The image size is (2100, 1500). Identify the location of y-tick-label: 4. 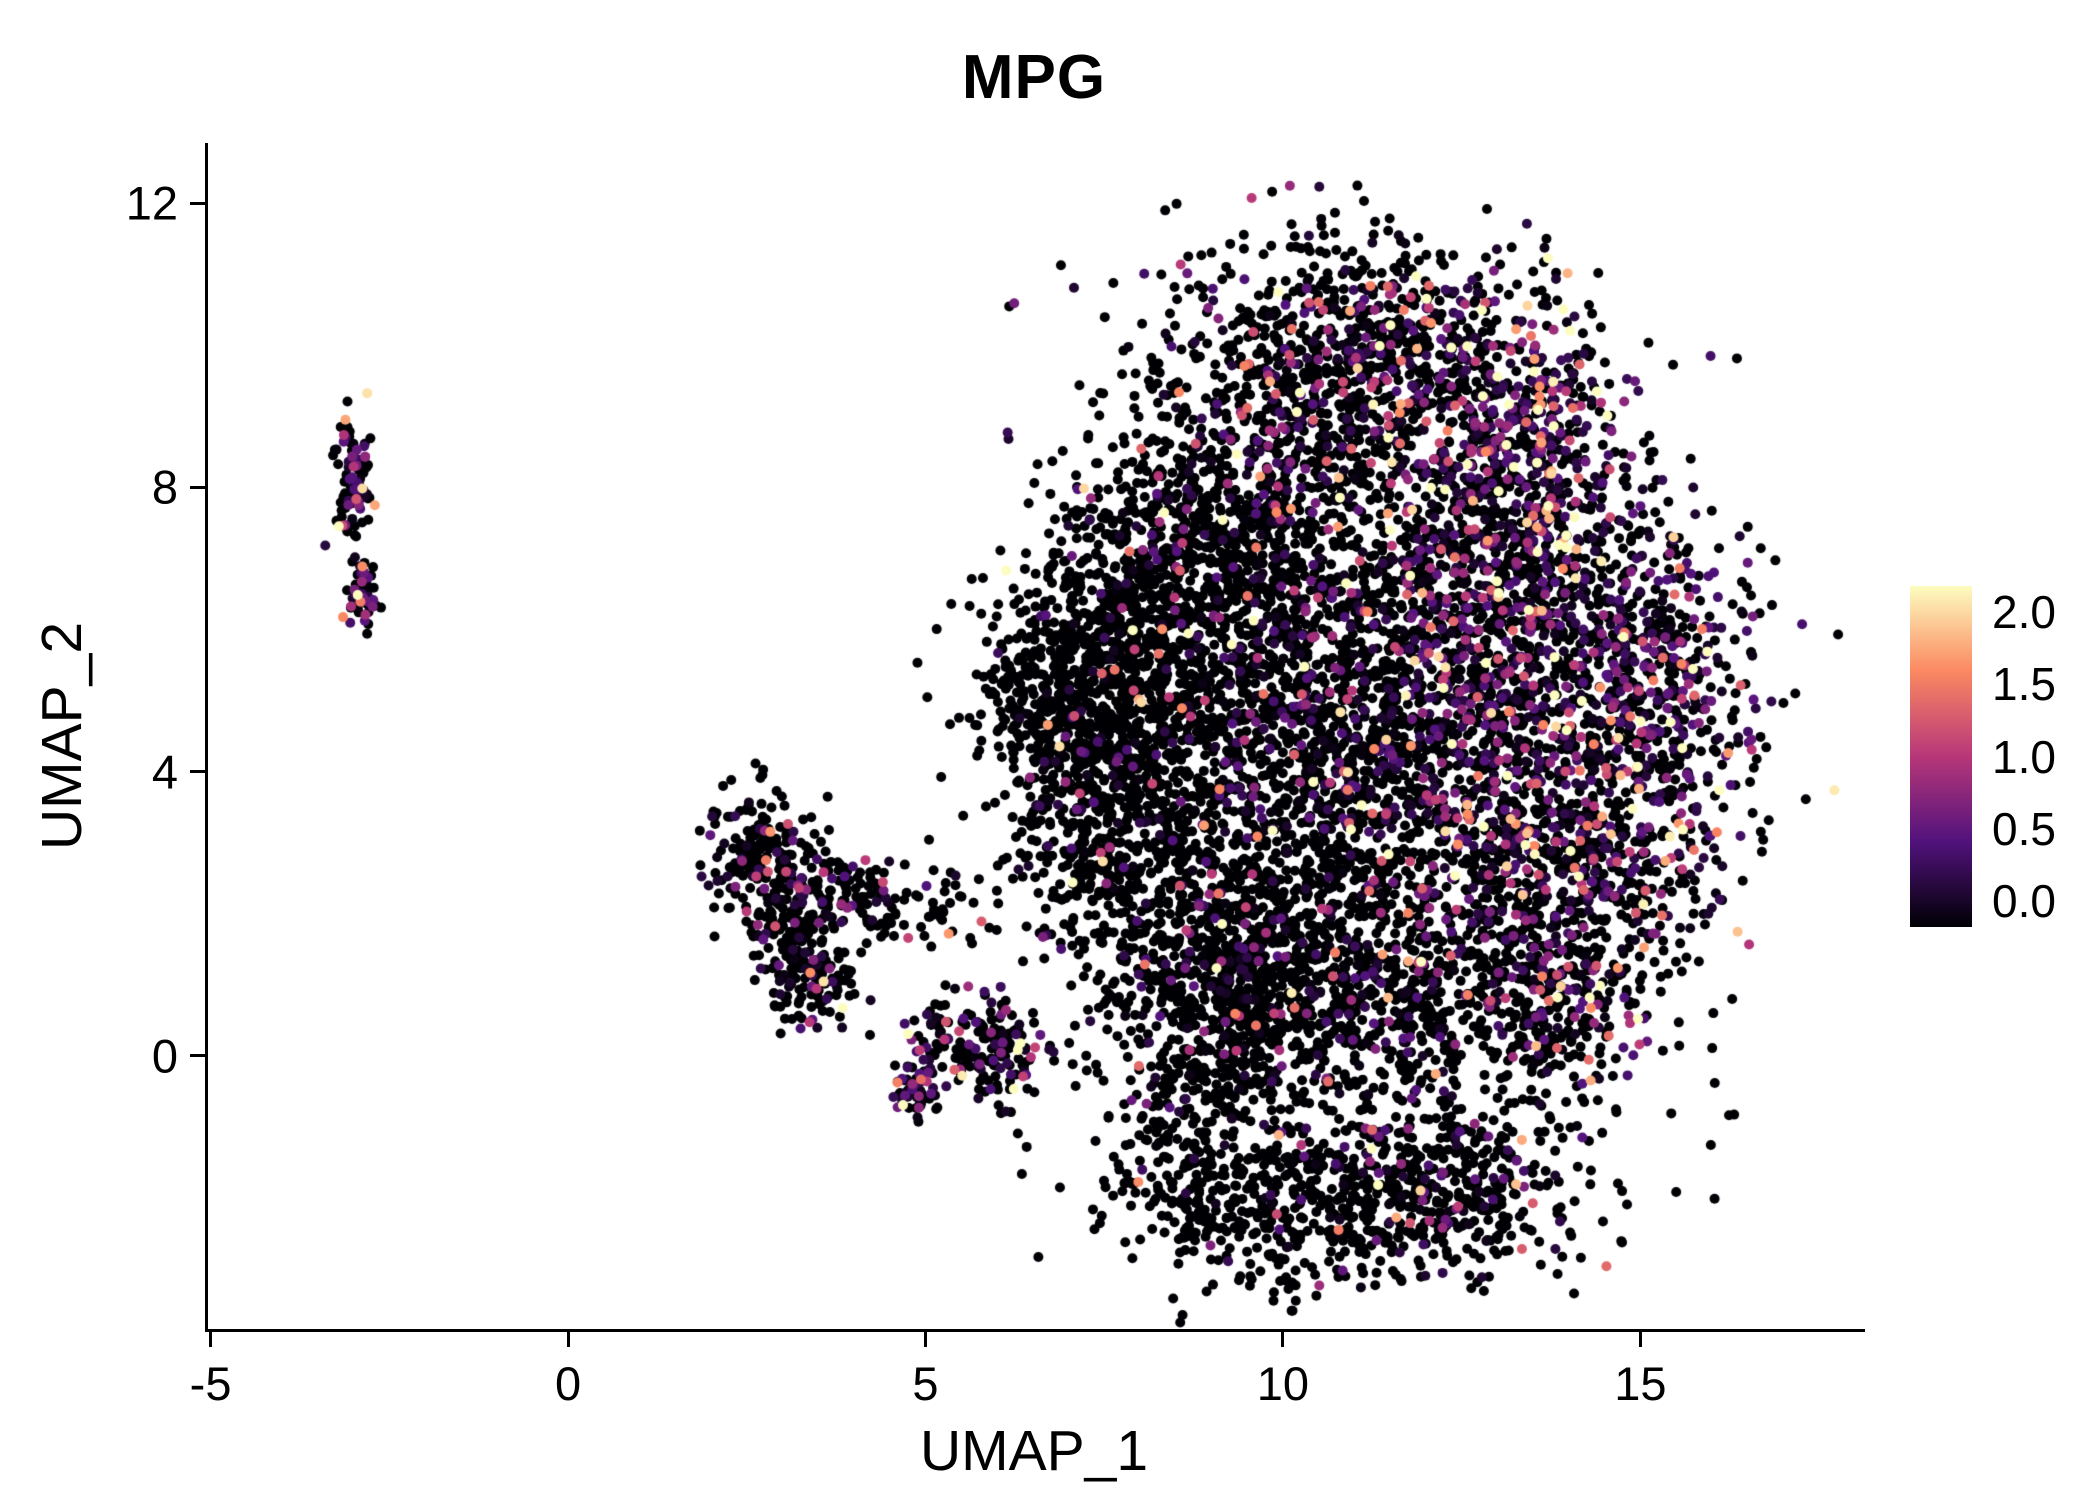
(164, 771).